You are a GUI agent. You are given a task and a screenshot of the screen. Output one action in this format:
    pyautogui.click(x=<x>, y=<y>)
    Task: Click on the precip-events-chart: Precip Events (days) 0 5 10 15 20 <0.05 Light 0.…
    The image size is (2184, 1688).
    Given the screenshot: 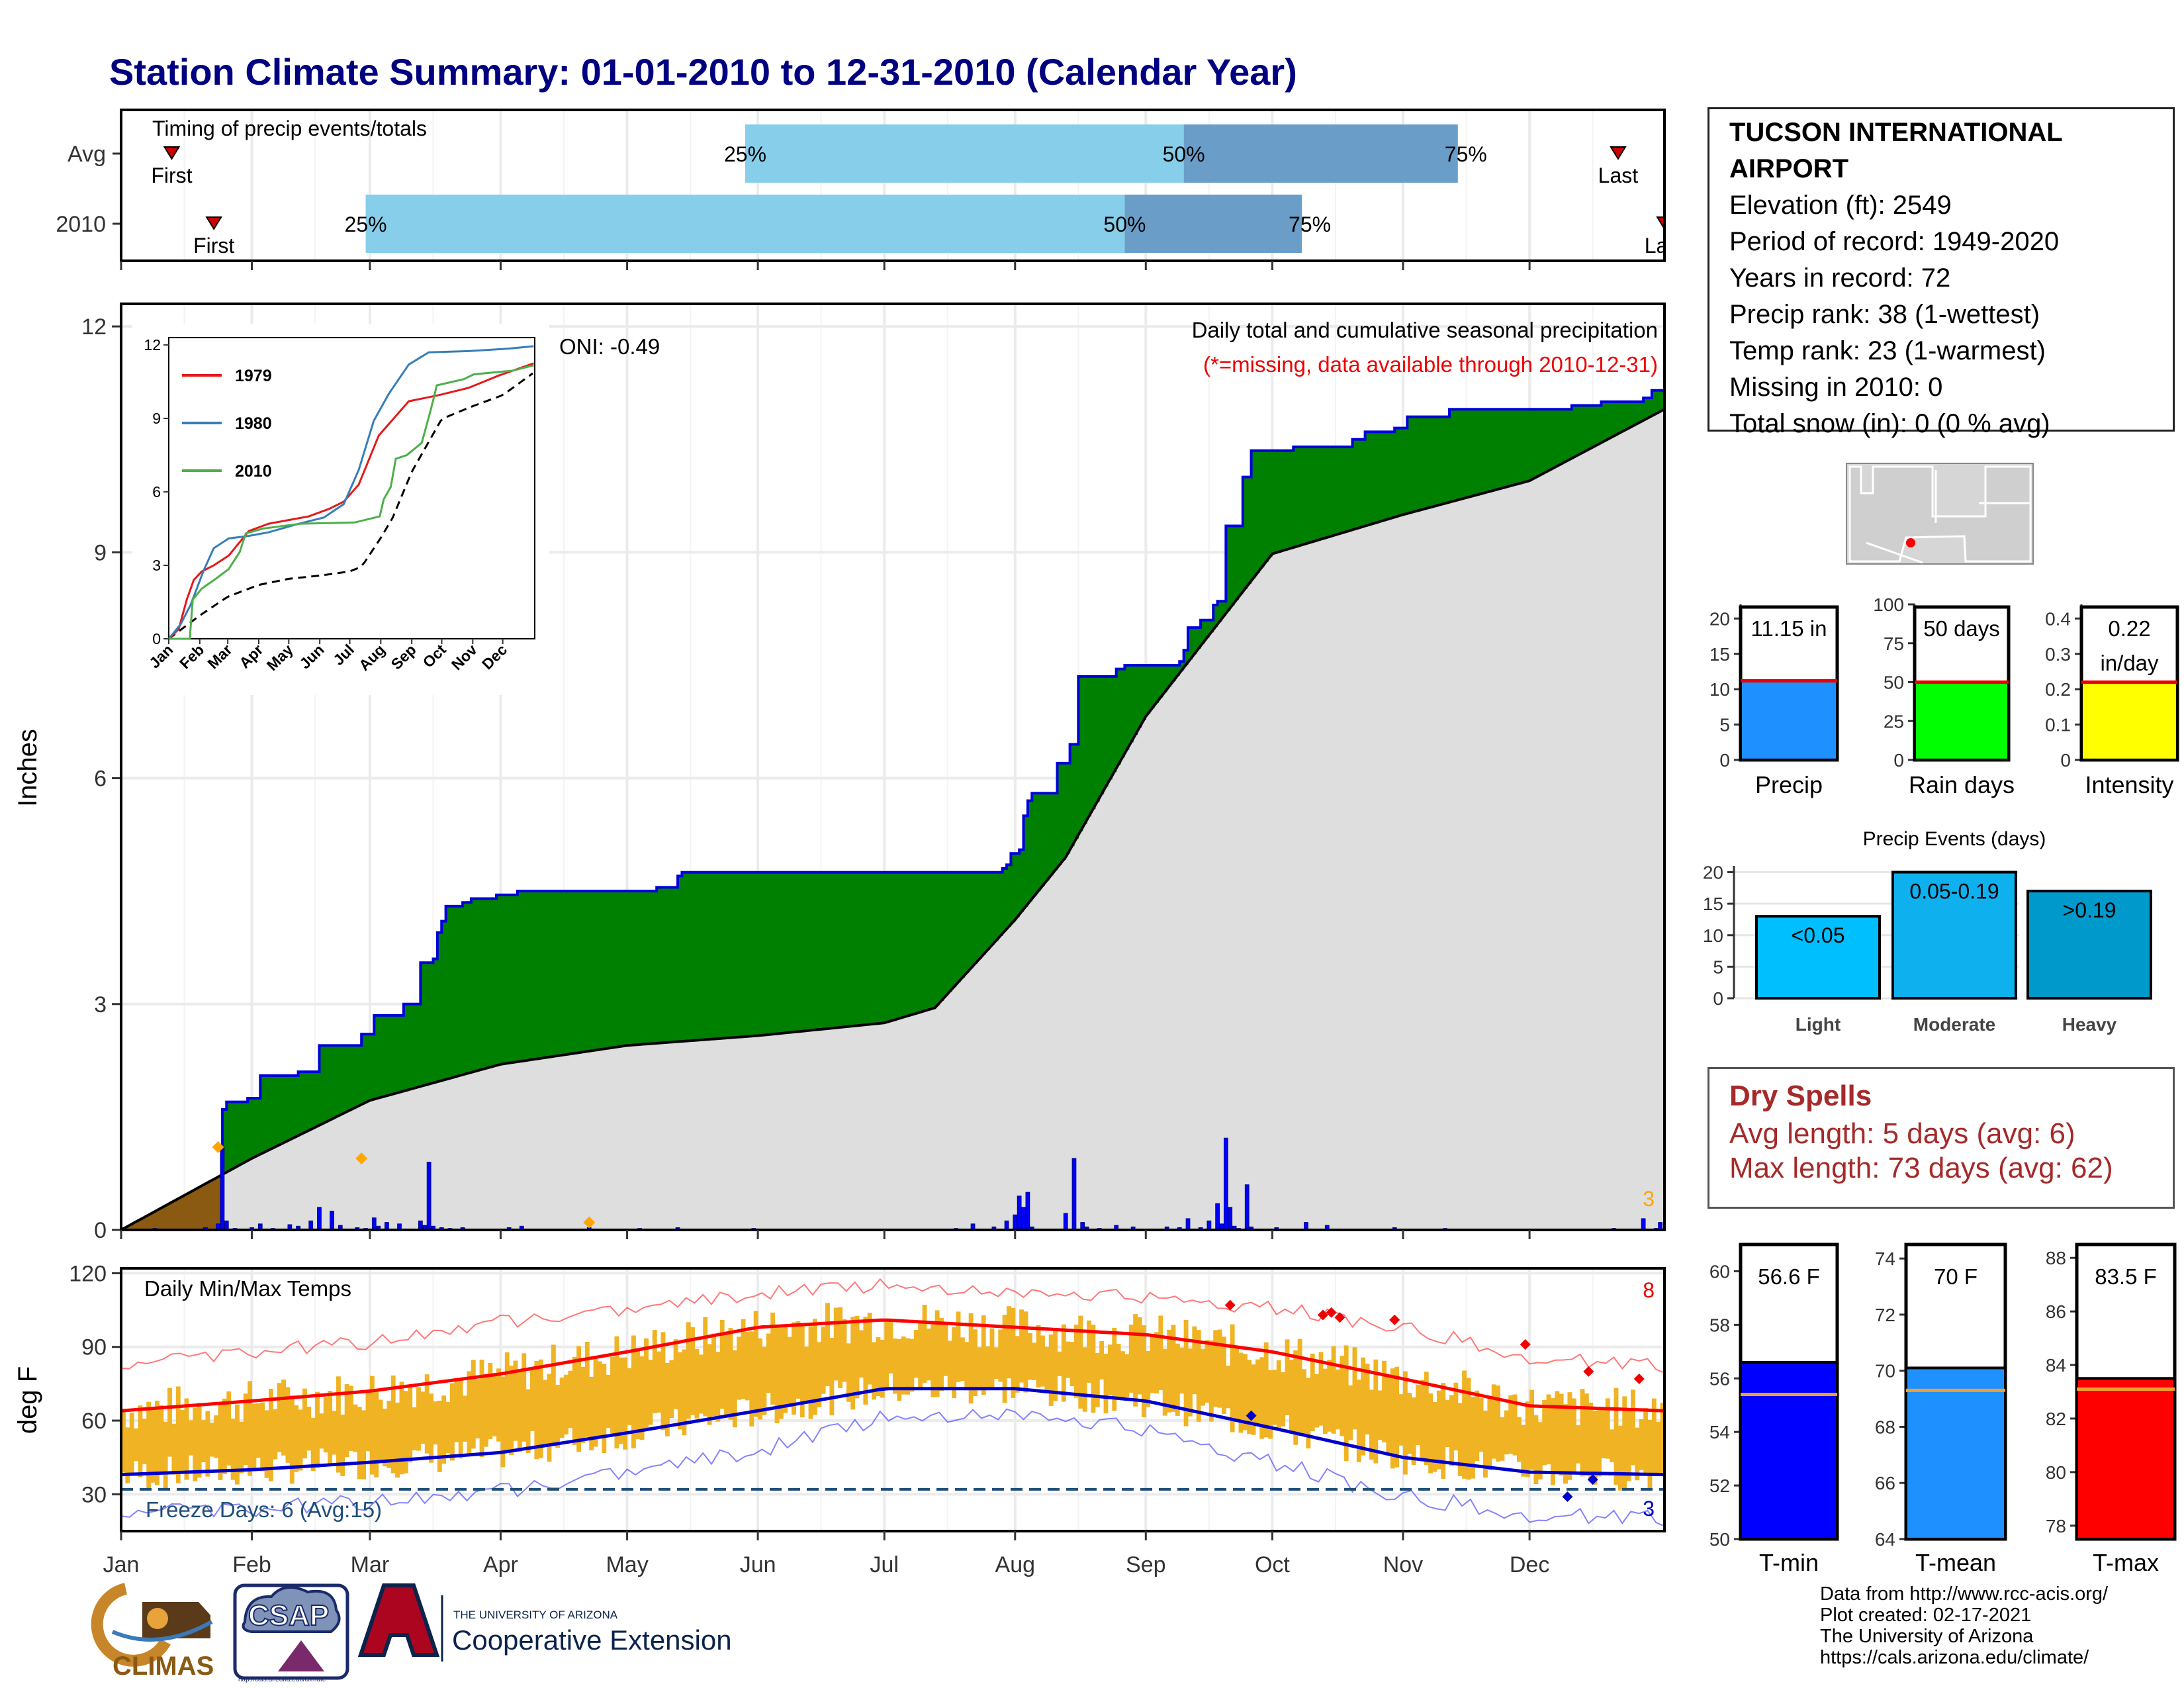 What is the action you would take?
    pyautogui.click(x=1928, y=931)
    